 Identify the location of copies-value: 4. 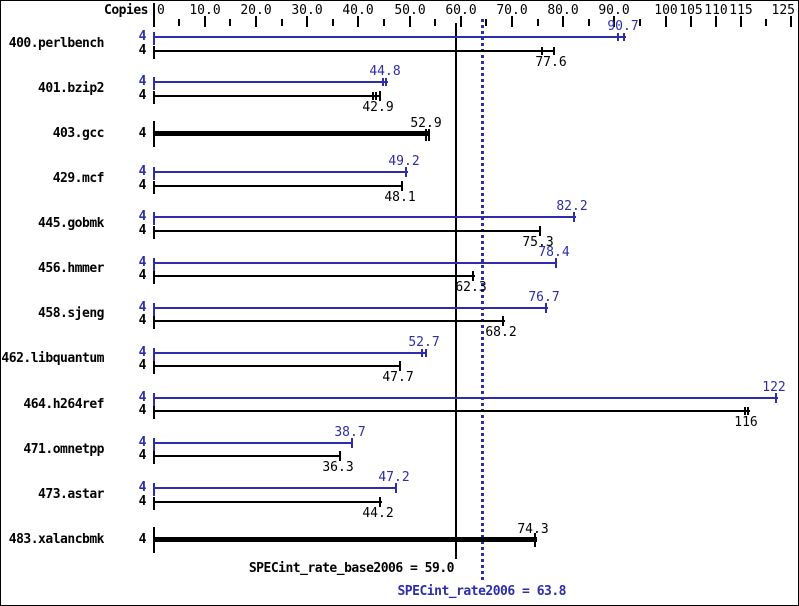
(142, 539).